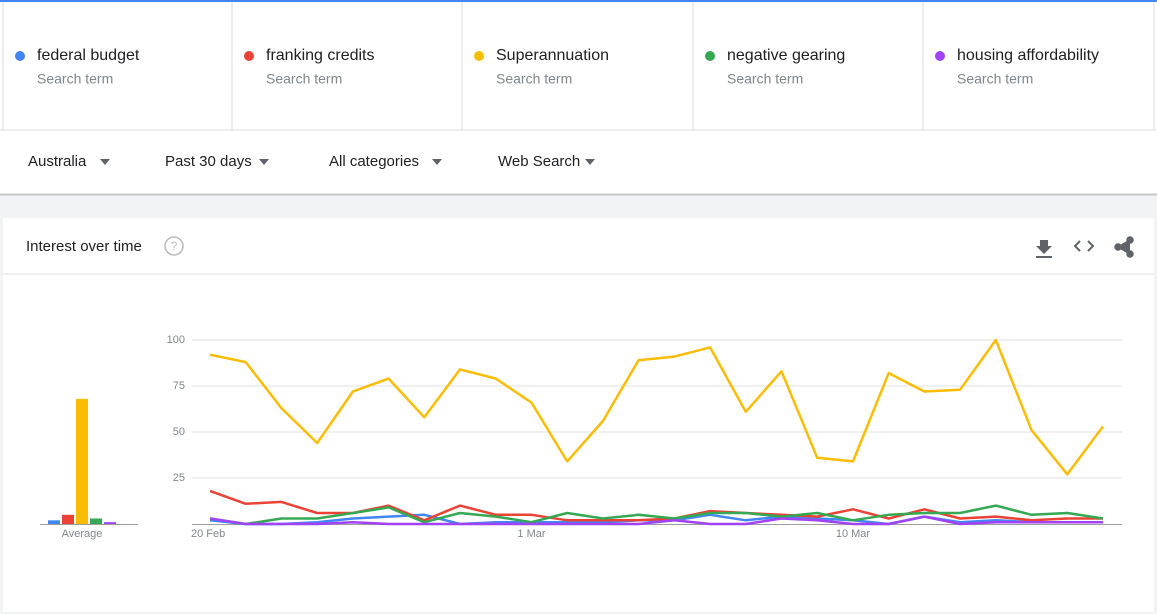  I want to click on y-tick-label: 100, so click(176, 340).